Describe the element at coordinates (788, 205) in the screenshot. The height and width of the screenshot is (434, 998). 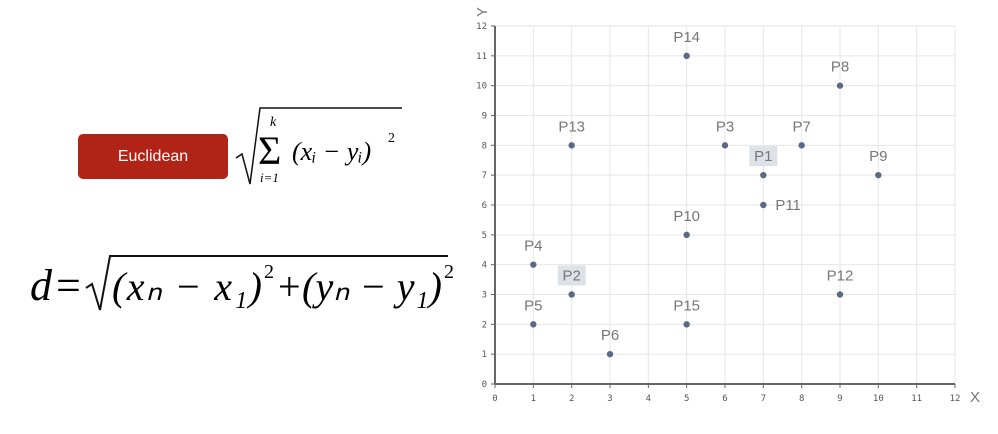
I see `point-label: P11` at that location.